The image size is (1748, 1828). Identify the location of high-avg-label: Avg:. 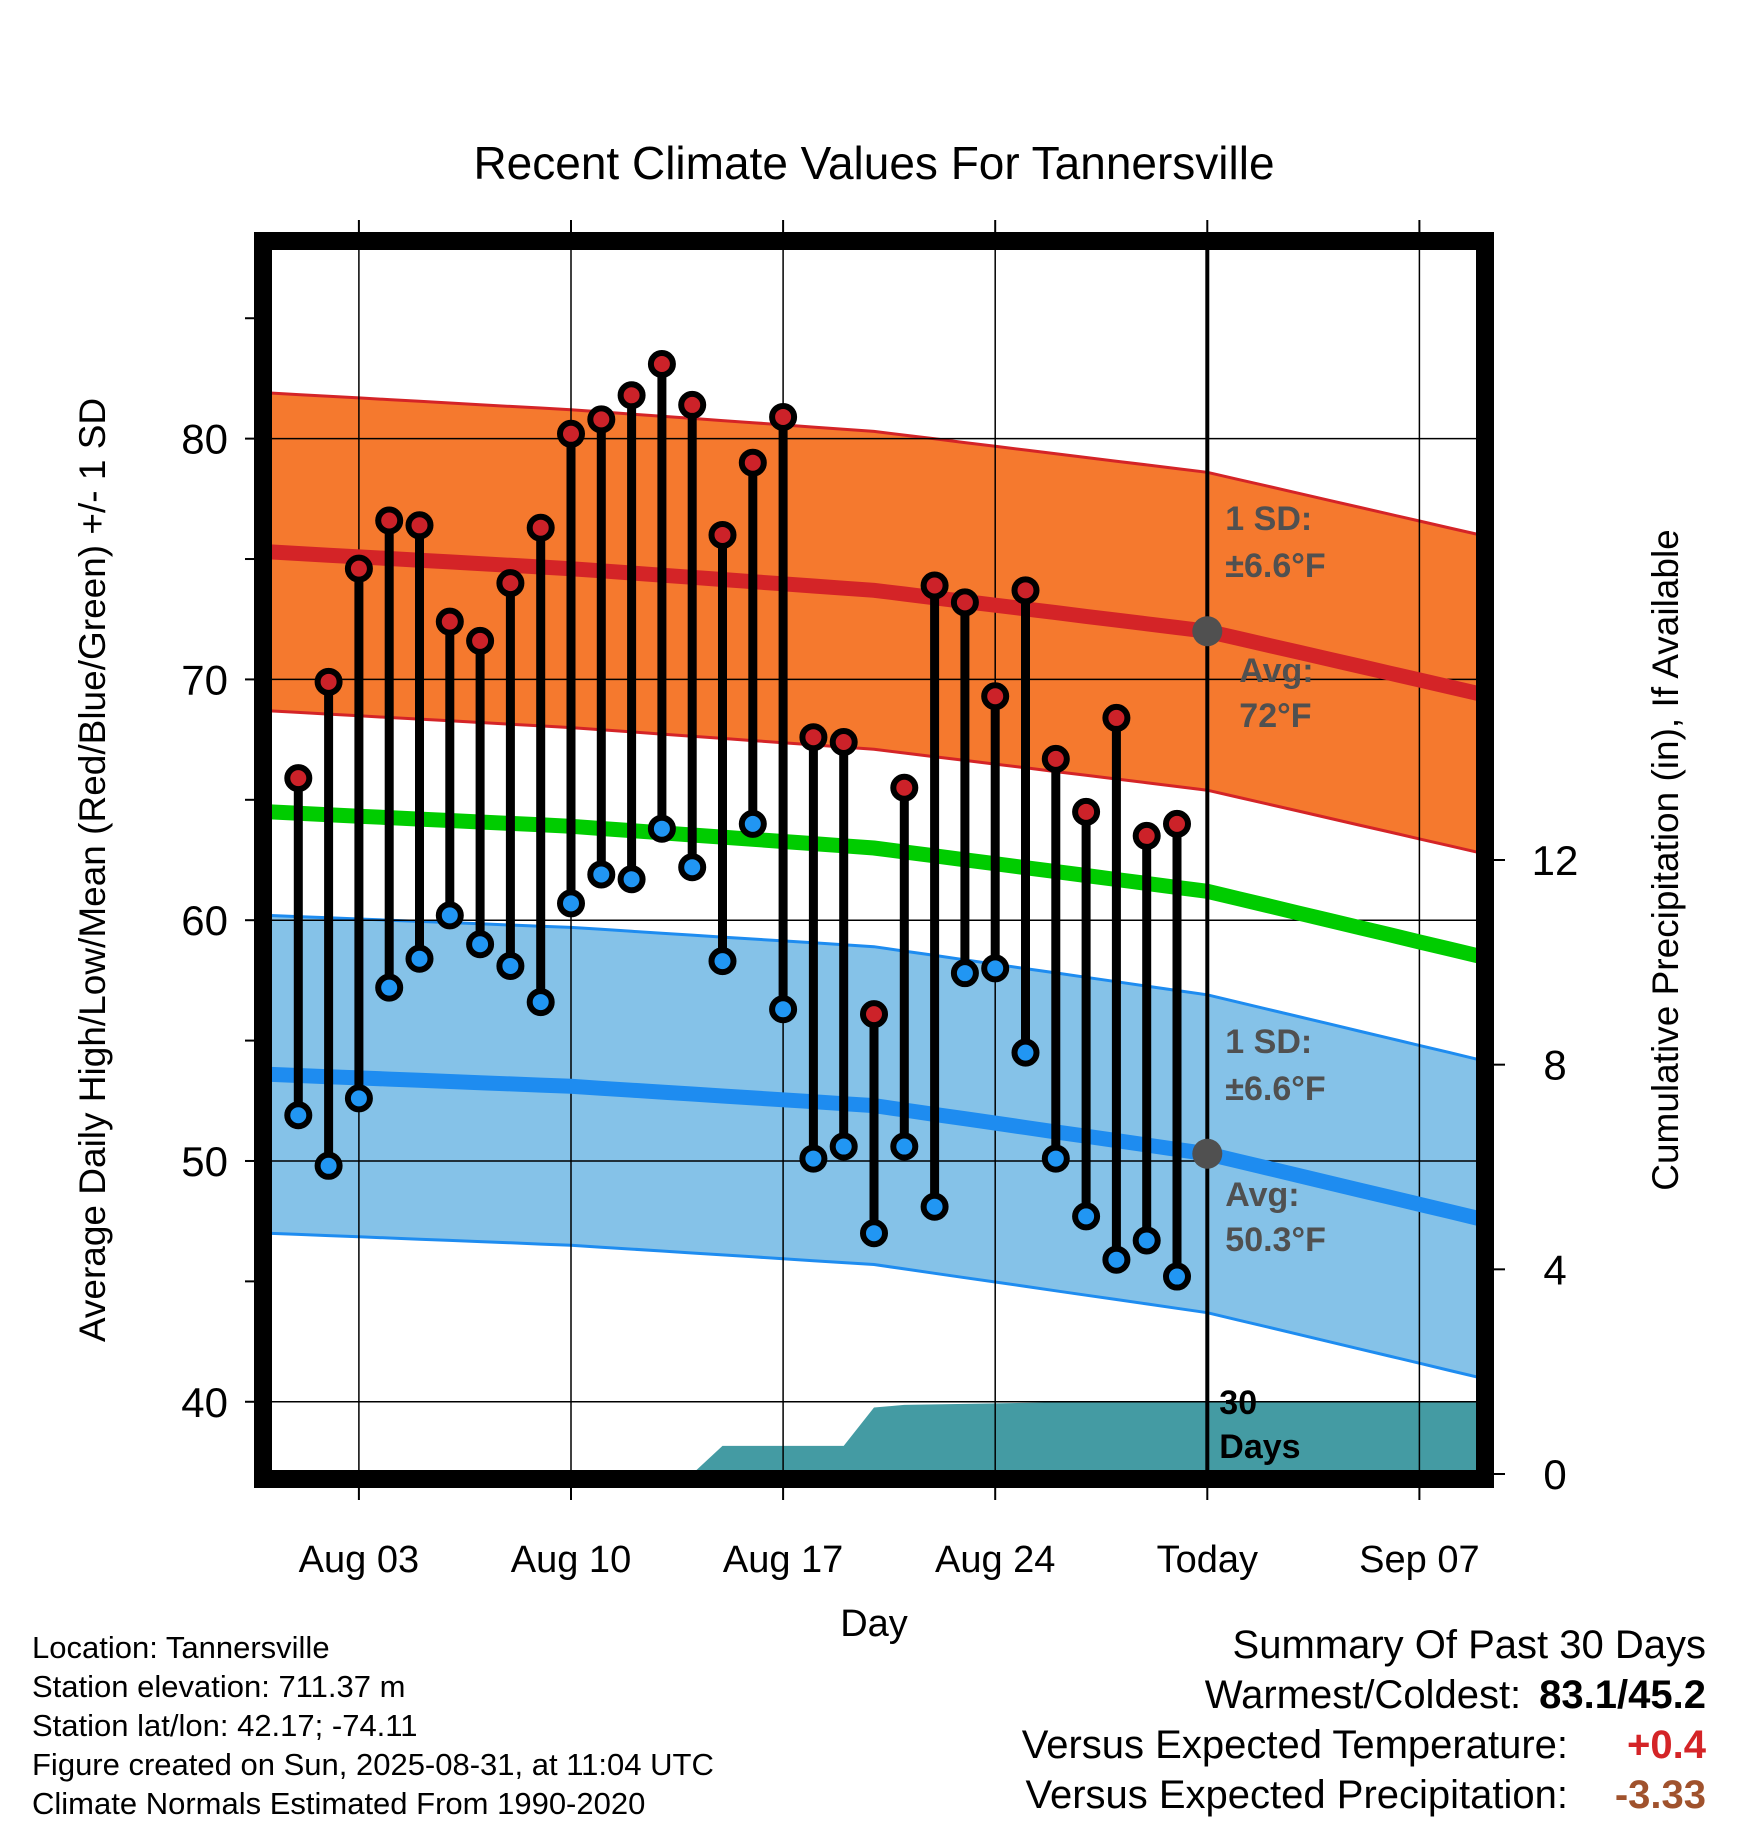
(1276, 671).